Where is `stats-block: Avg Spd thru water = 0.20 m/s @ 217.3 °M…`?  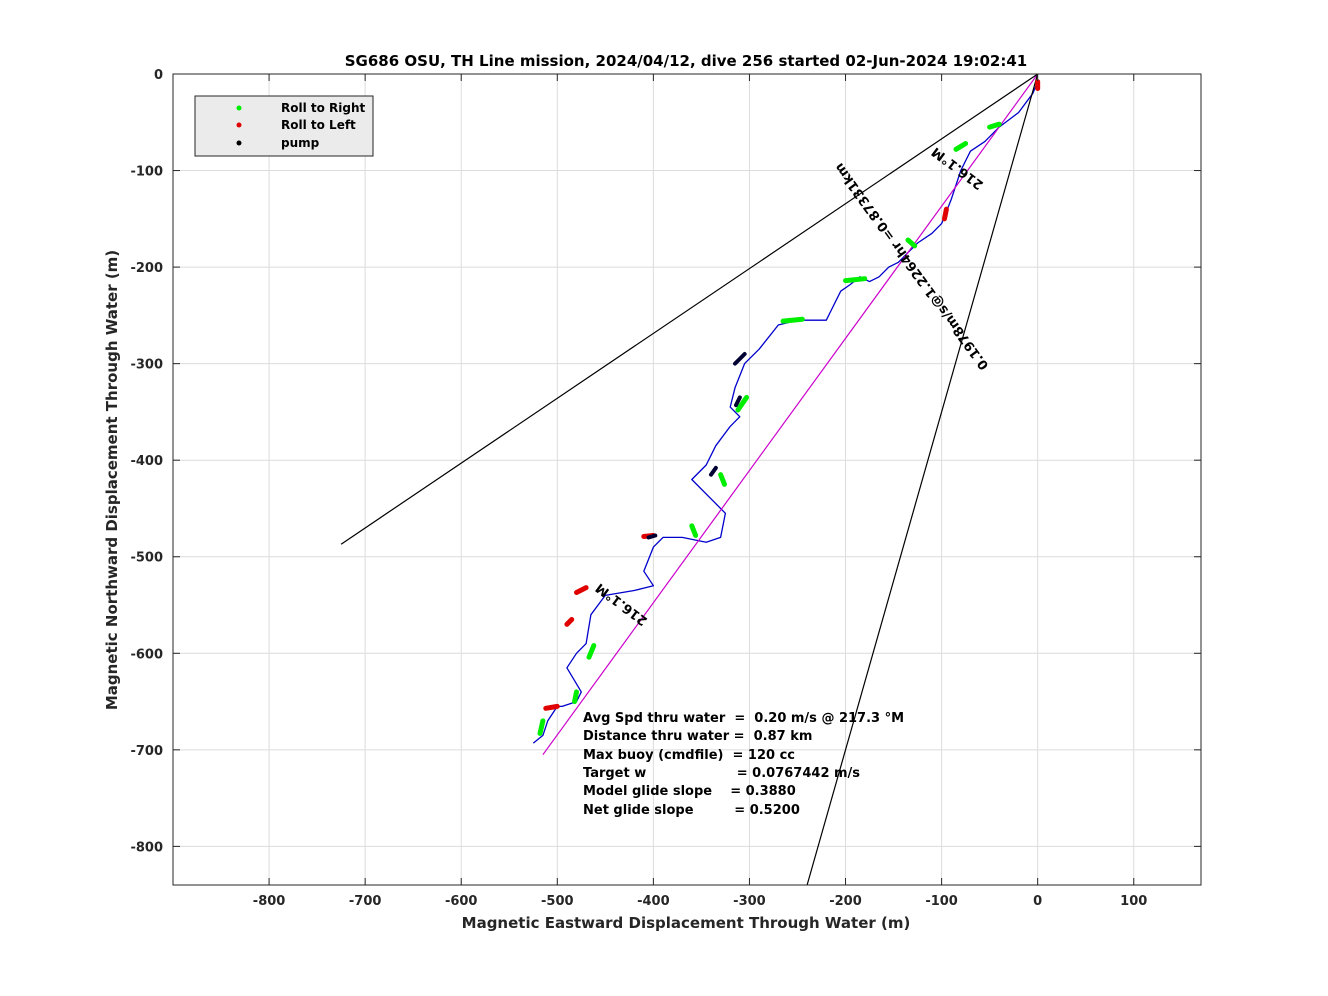 stats-block: Avg Spd thru water = 0.20 m/s @ 217.3 °M… is located at coordinates (743, 764).